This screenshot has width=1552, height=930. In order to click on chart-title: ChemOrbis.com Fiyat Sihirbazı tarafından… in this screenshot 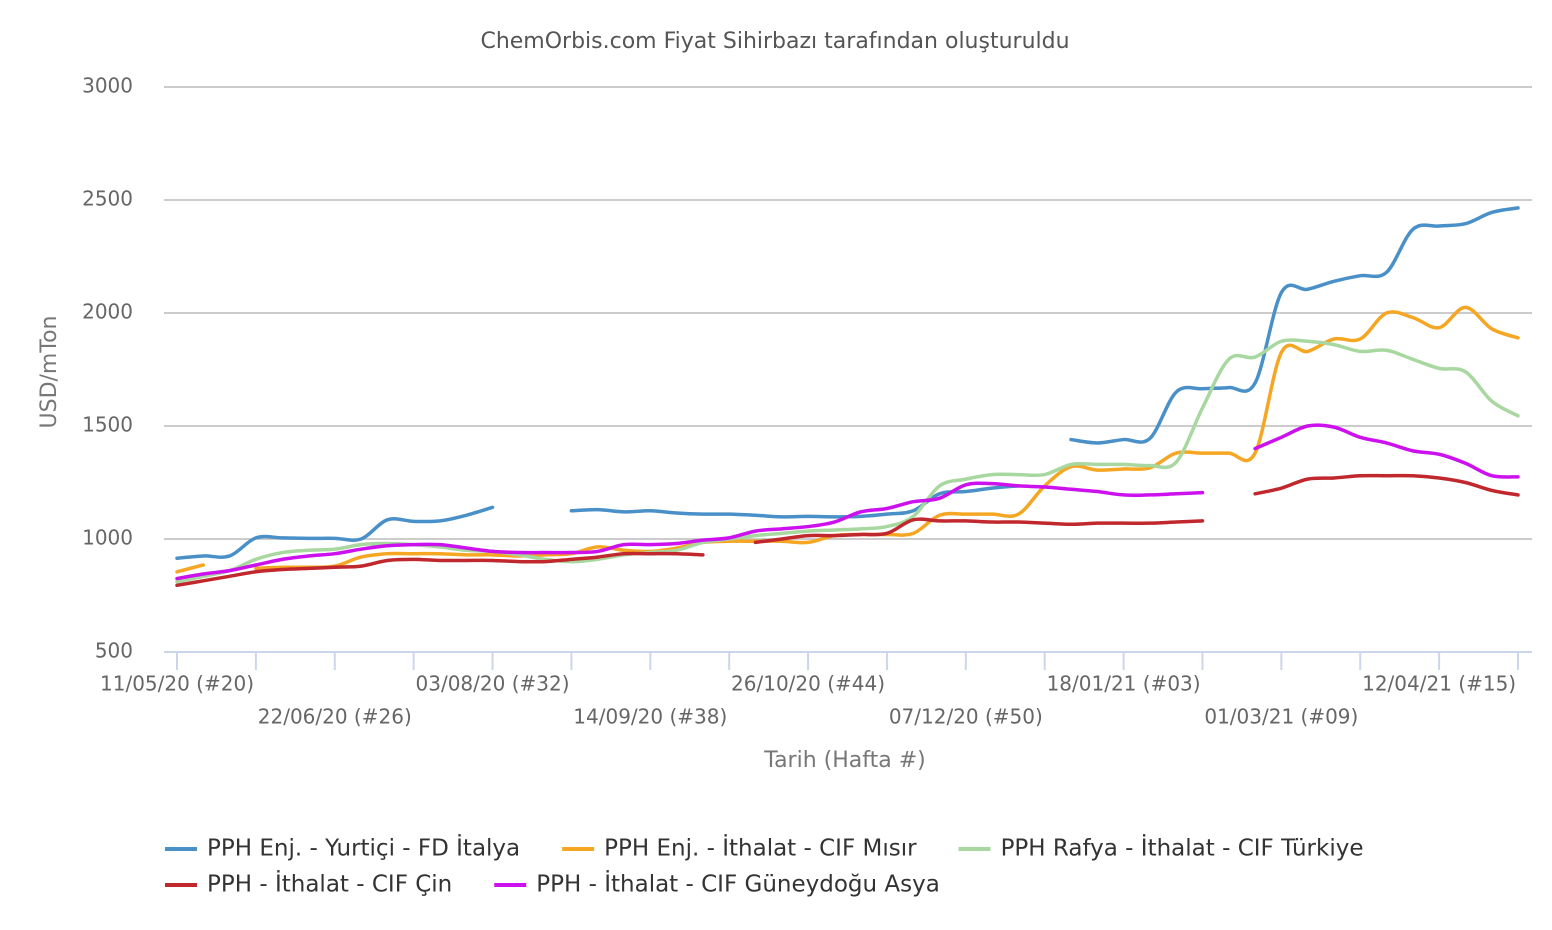, I will do `click(774, 41)`.